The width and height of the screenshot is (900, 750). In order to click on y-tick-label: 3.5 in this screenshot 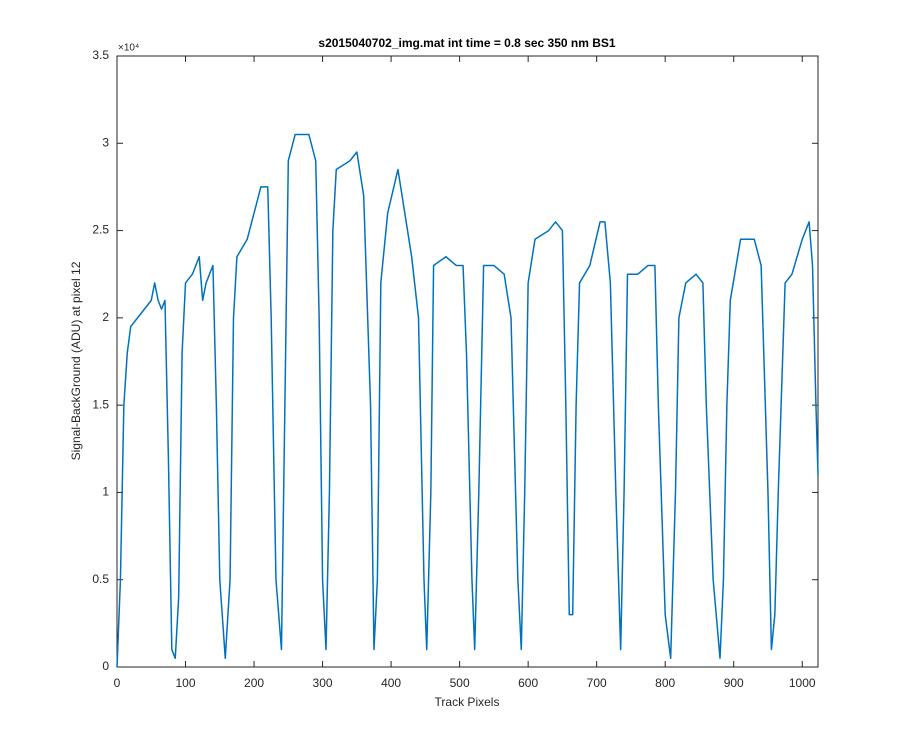, I will do `click(100, 55)`.